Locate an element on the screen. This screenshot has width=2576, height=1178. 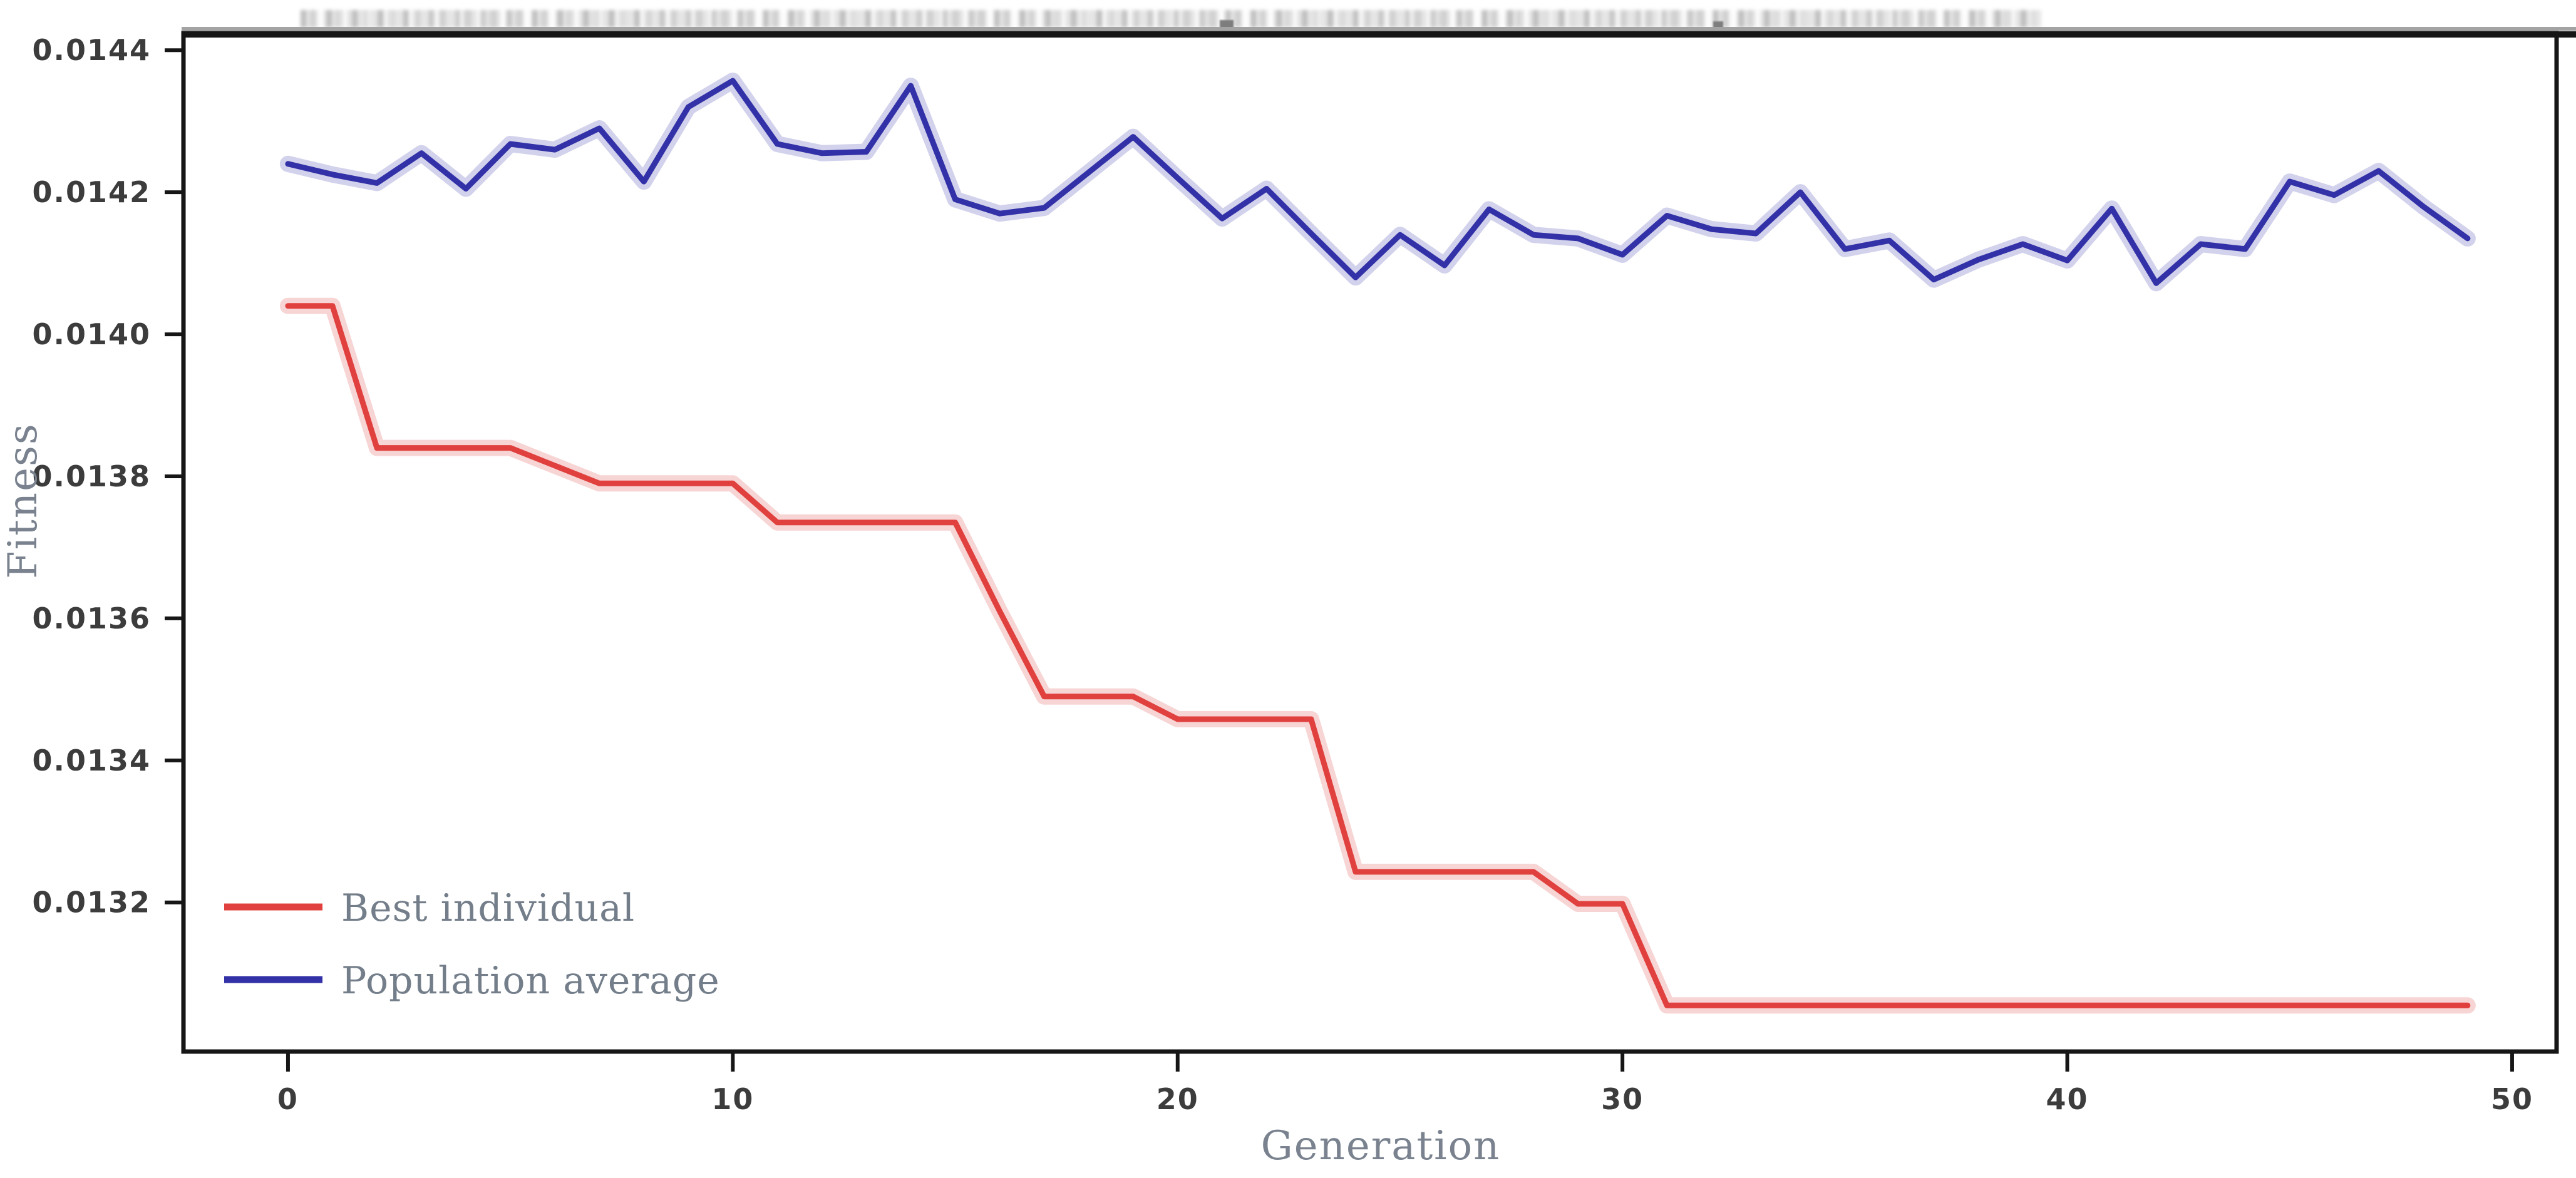
clipped-text-artifact is located at coordinates (1171, 19).